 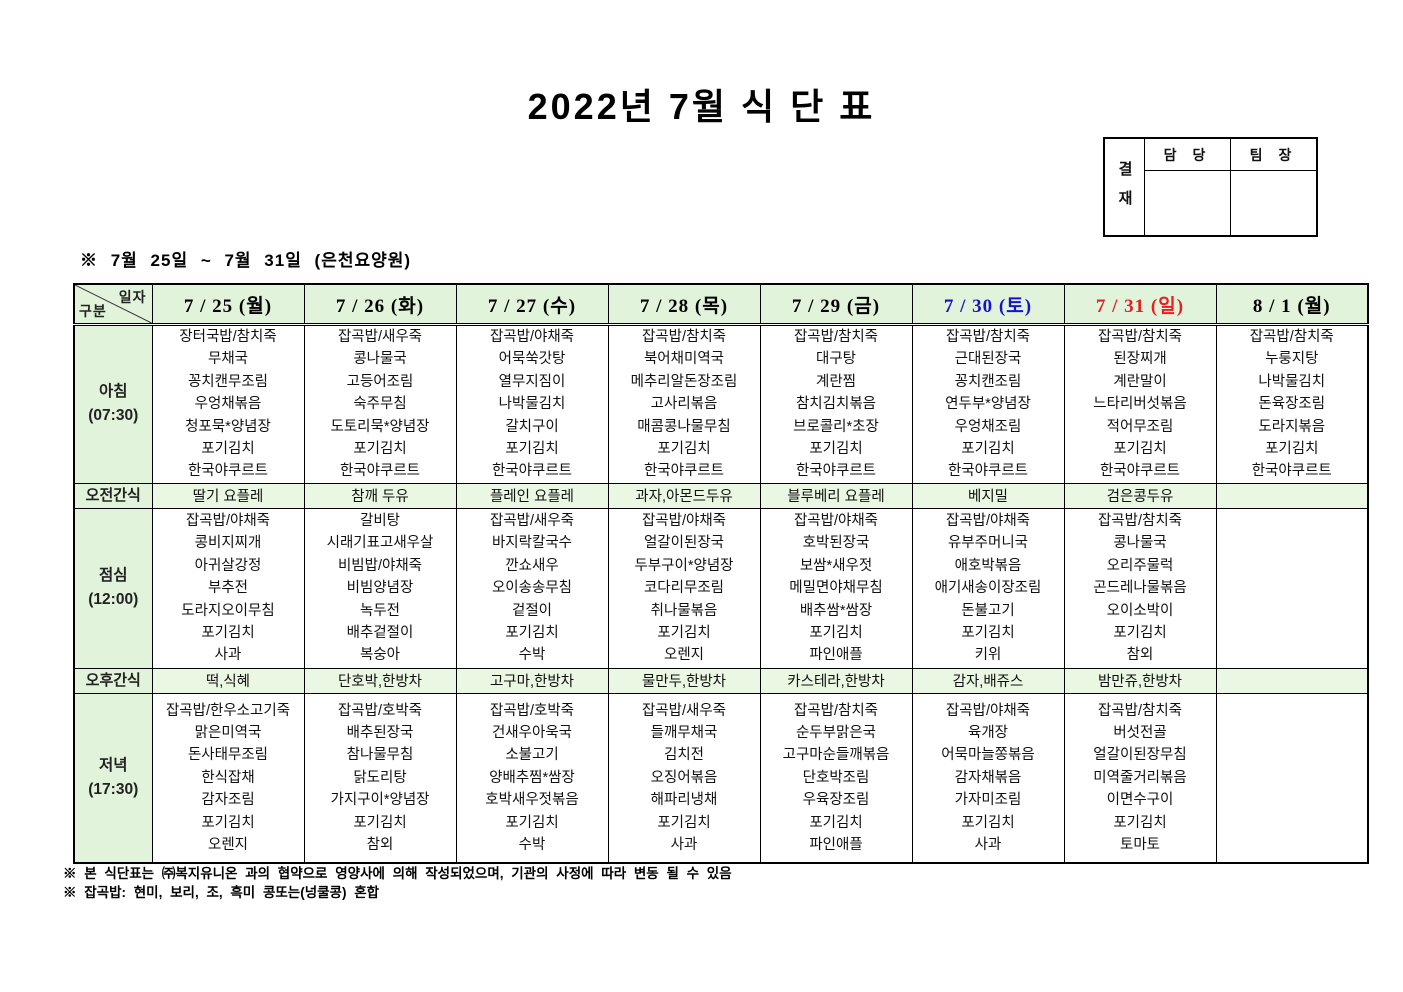 I want to click on menu-item: 수박, so click(x=532, y=655).